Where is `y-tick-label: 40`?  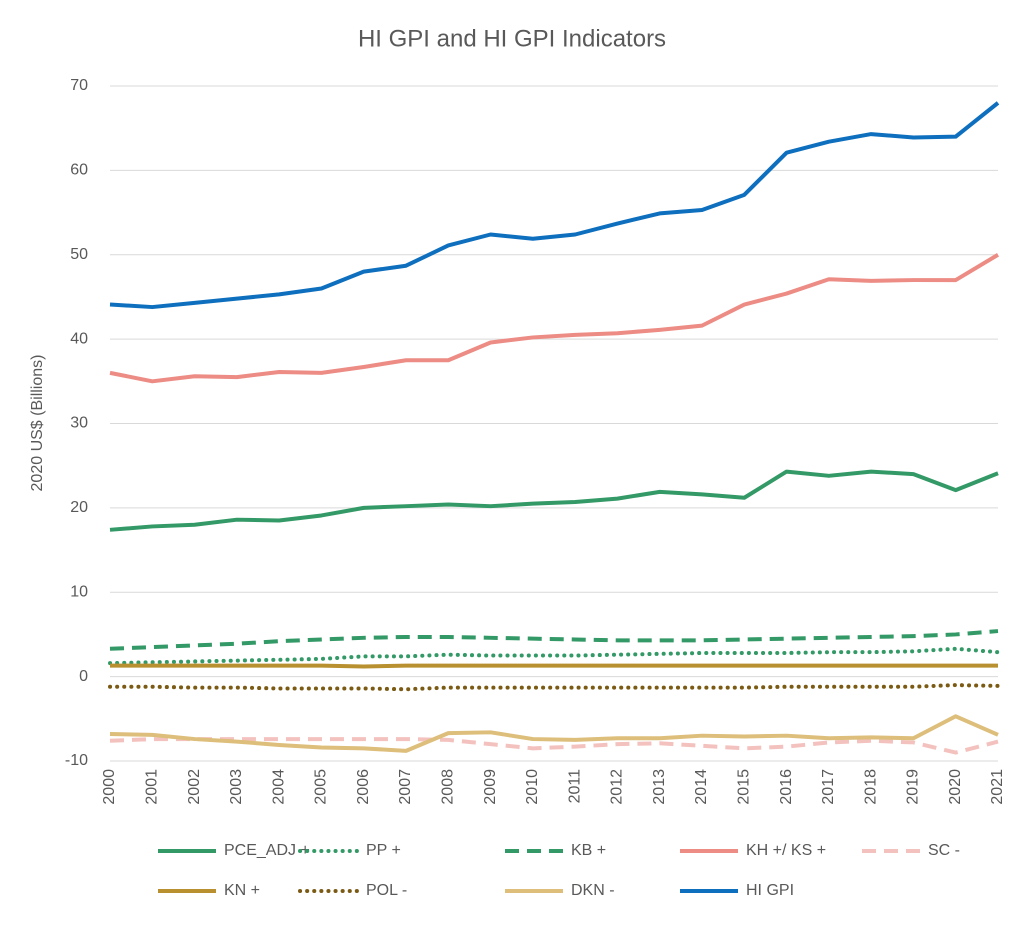
y-tick-label: 40 is located at coordinates (79, 338).